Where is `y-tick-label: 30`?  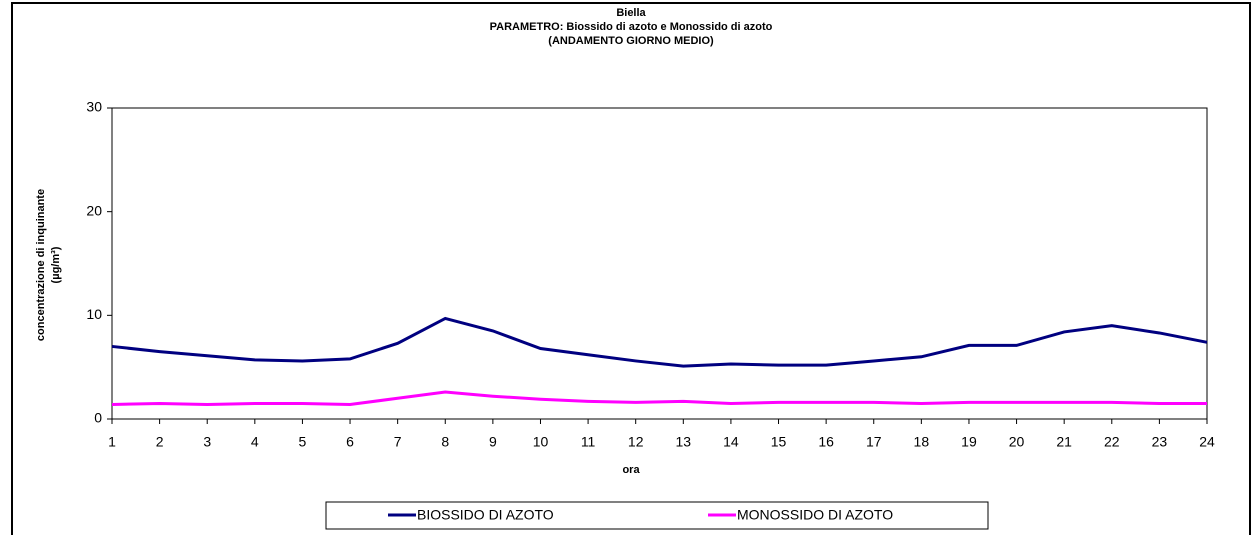 y-tick-label: 30 is located at coordinates (94, 107).